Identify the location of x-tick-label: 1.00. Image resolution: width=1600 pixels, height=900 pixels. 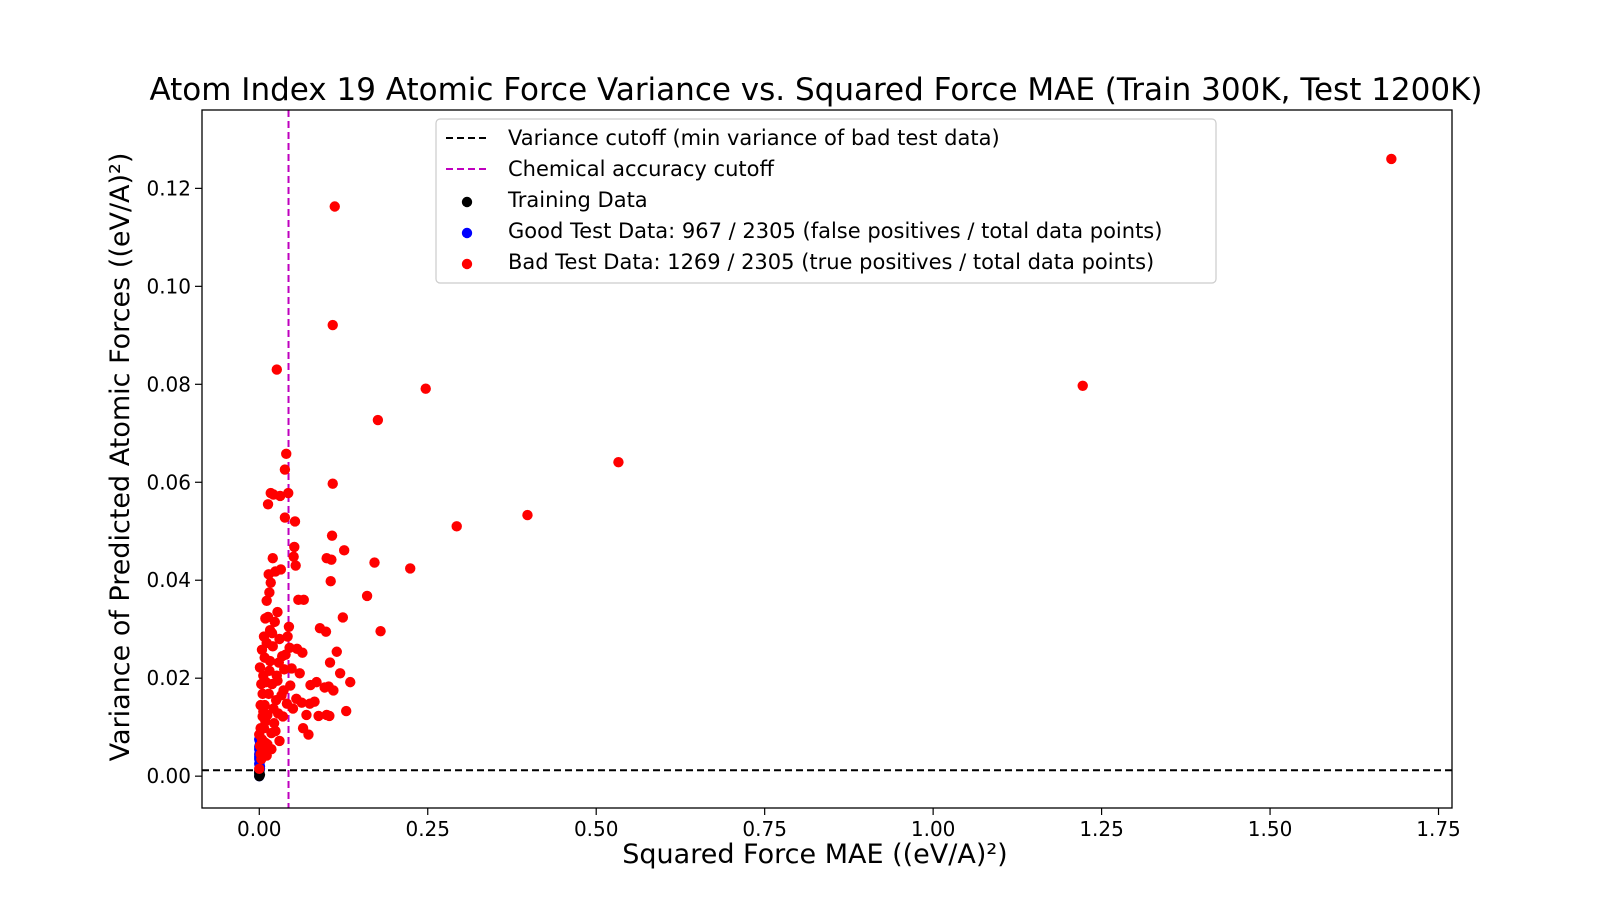
(933, 829).